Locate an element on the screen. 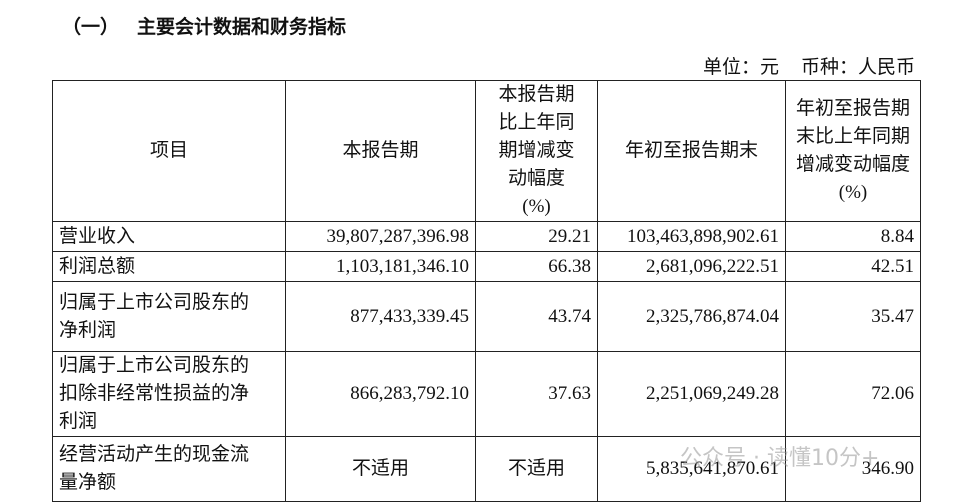  value-cell: 72.06 is located at coordinates (853, 394).